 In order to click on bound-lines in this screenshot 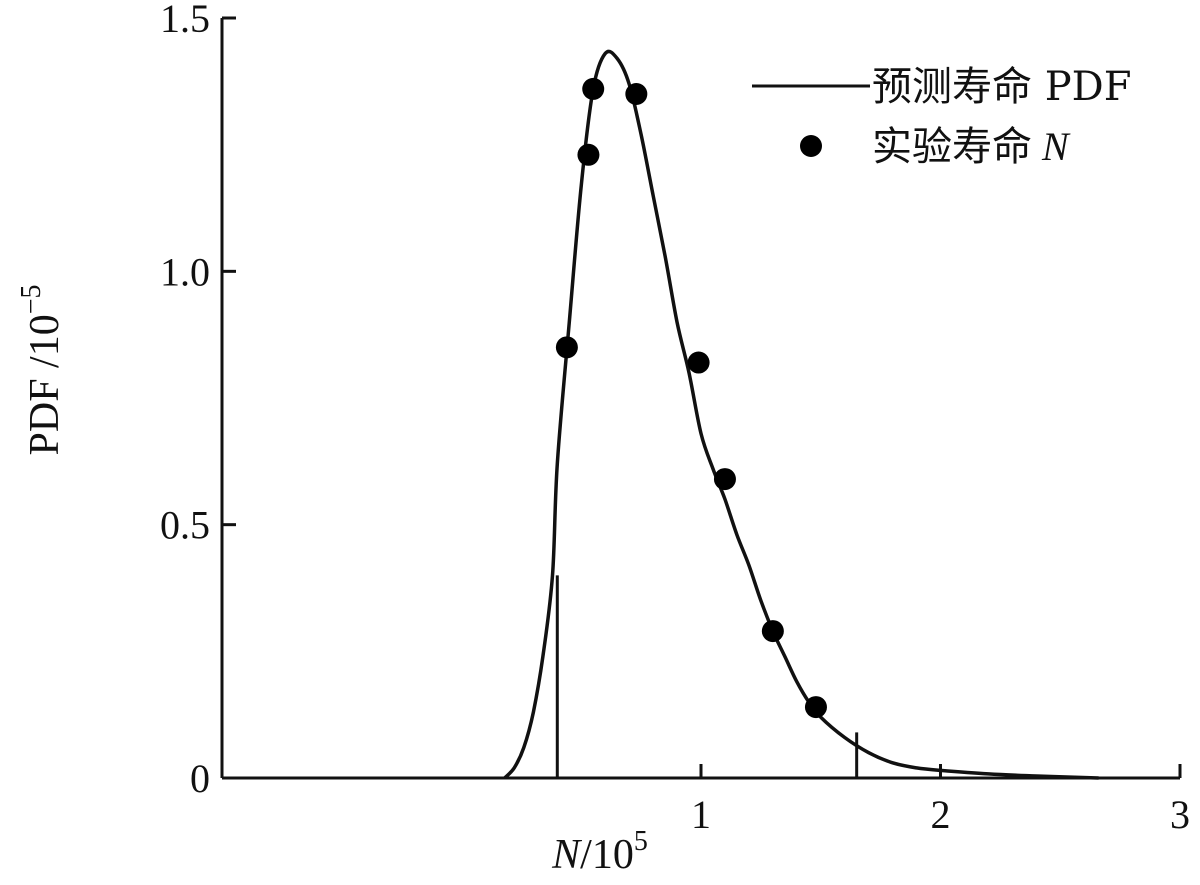, I will do `click(707, 676)`.